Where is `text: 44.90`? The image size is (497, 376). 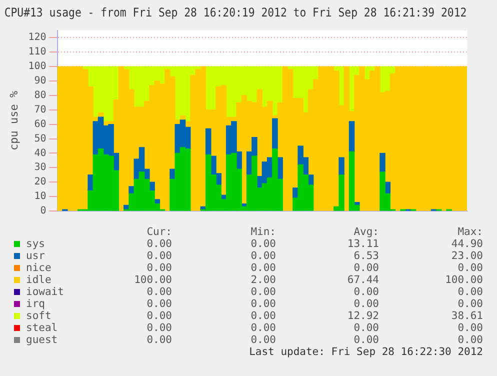 text: 44.90 is located at coordinates (467, 244).